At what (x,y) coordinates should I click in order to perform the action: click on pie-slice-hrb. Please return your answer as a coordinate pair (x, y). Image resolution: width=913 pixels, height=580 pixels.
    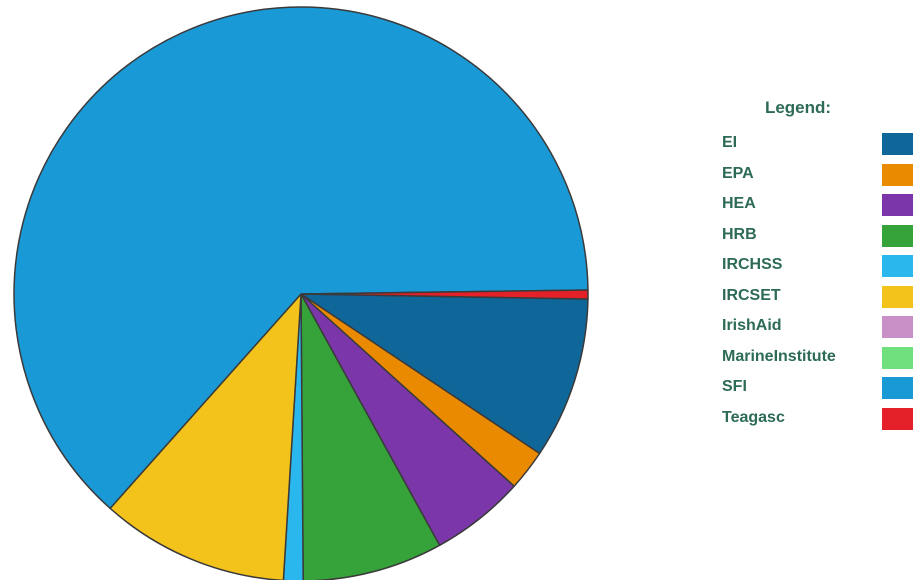
    Looking at the image, I should click on (370, 436).